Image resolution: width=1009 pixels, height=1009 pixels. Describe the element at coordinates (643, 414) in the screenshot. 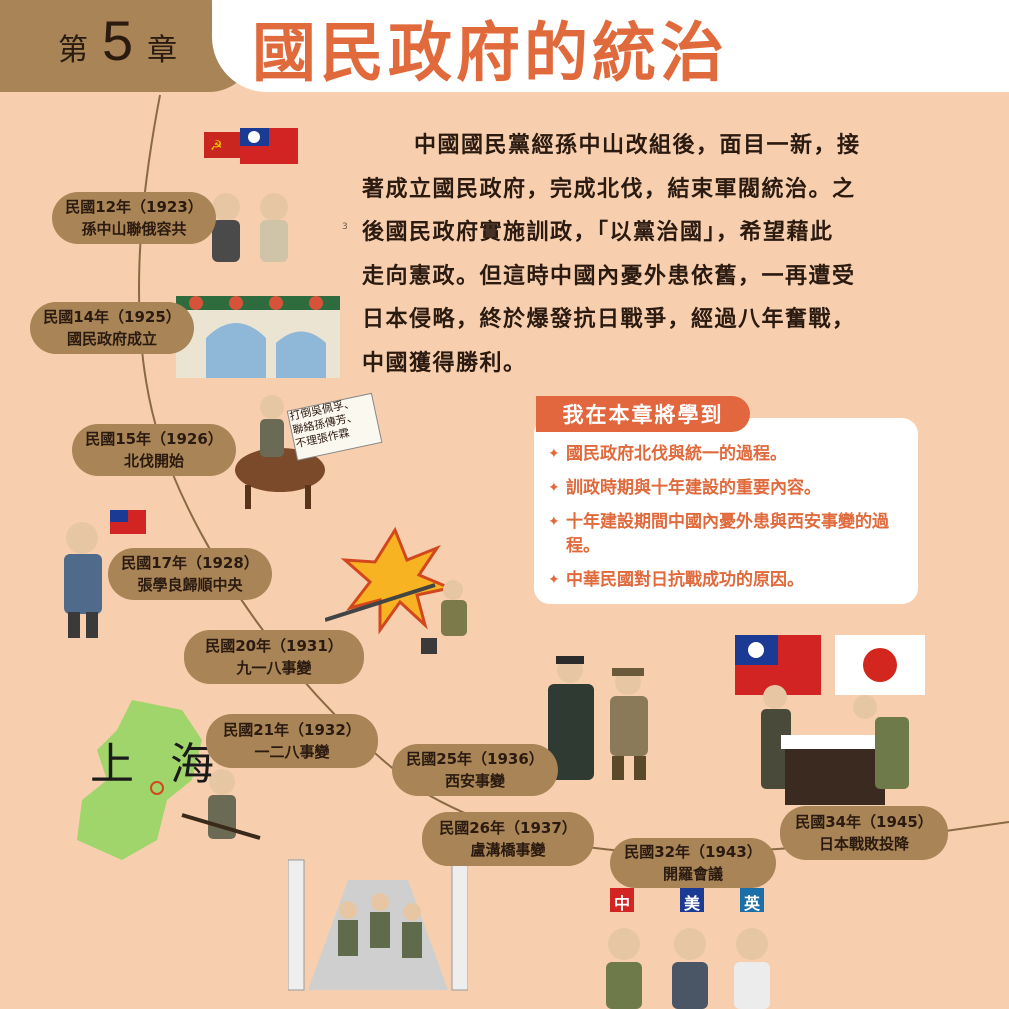

I see `learning-goals-title: 我在本章將學到` at that location.